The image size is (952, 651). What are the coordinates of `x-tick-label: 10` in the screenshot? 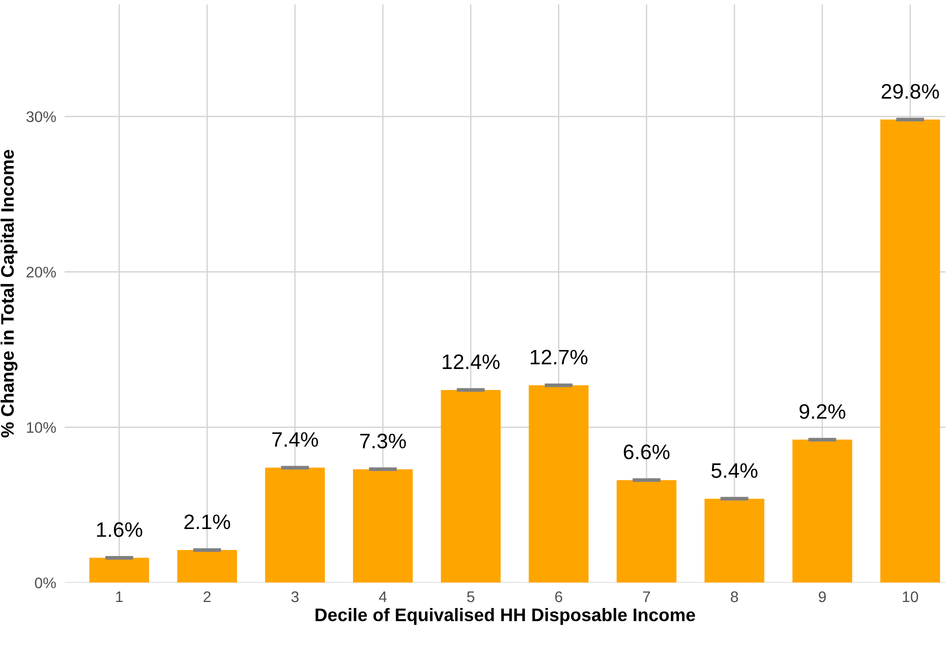 It's located at (910, 596).